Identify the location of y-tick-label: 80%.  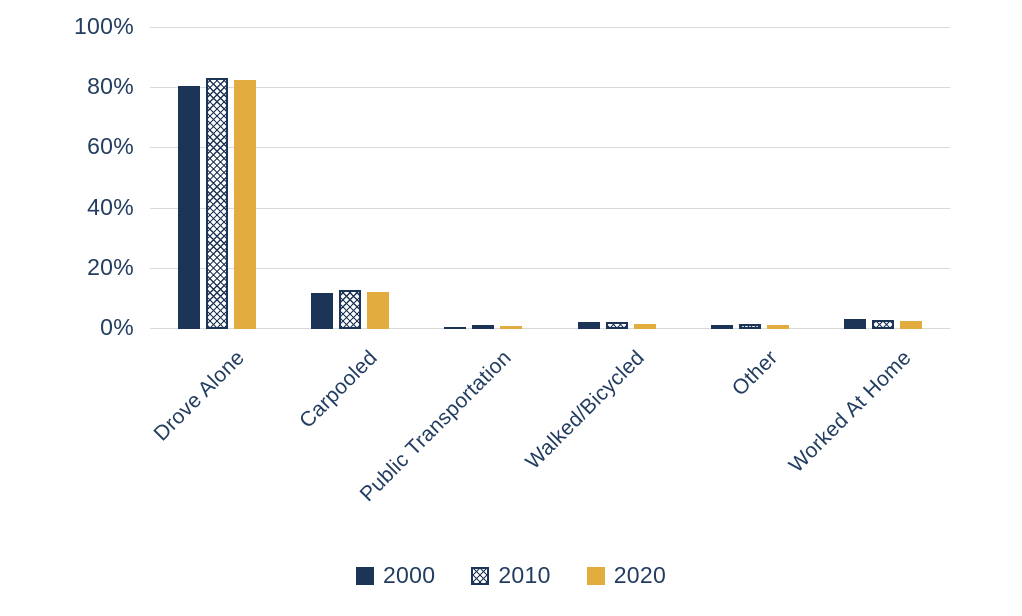
(110, 86).